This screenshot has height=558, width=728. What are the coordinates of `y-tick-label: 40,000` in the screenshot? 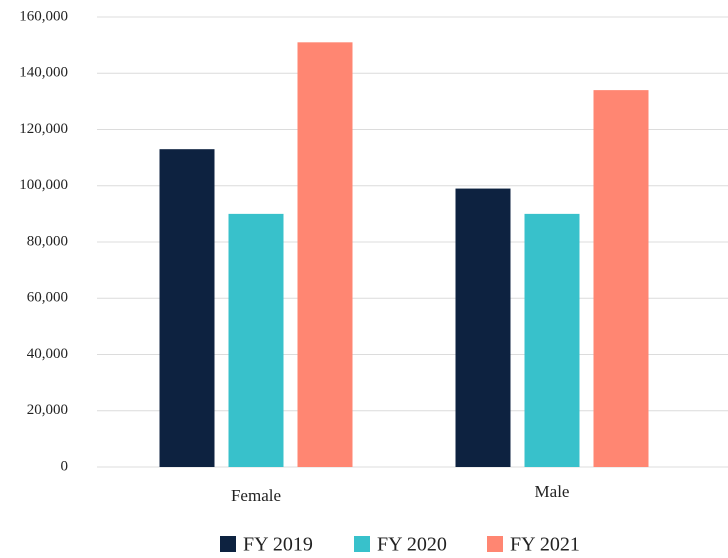 It's located at (47, 354).